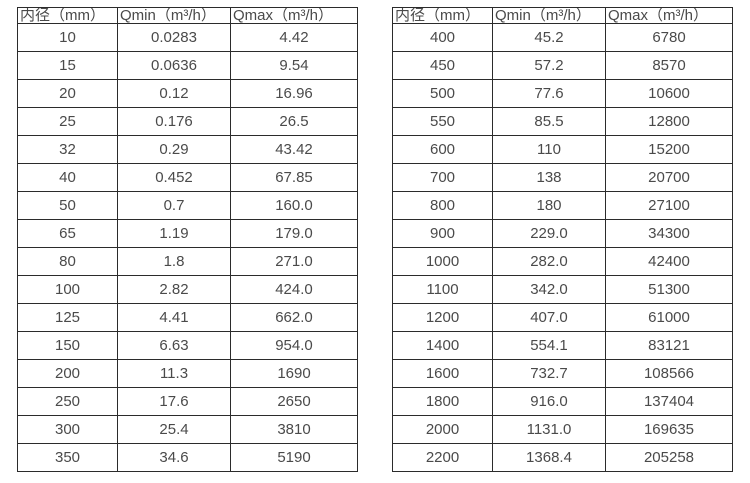 The height and width of the screenshot is (483, 750). Describe the element at coordinates (669, 373) in the screenshot. I see `cell-qmax: 108566` at that location.